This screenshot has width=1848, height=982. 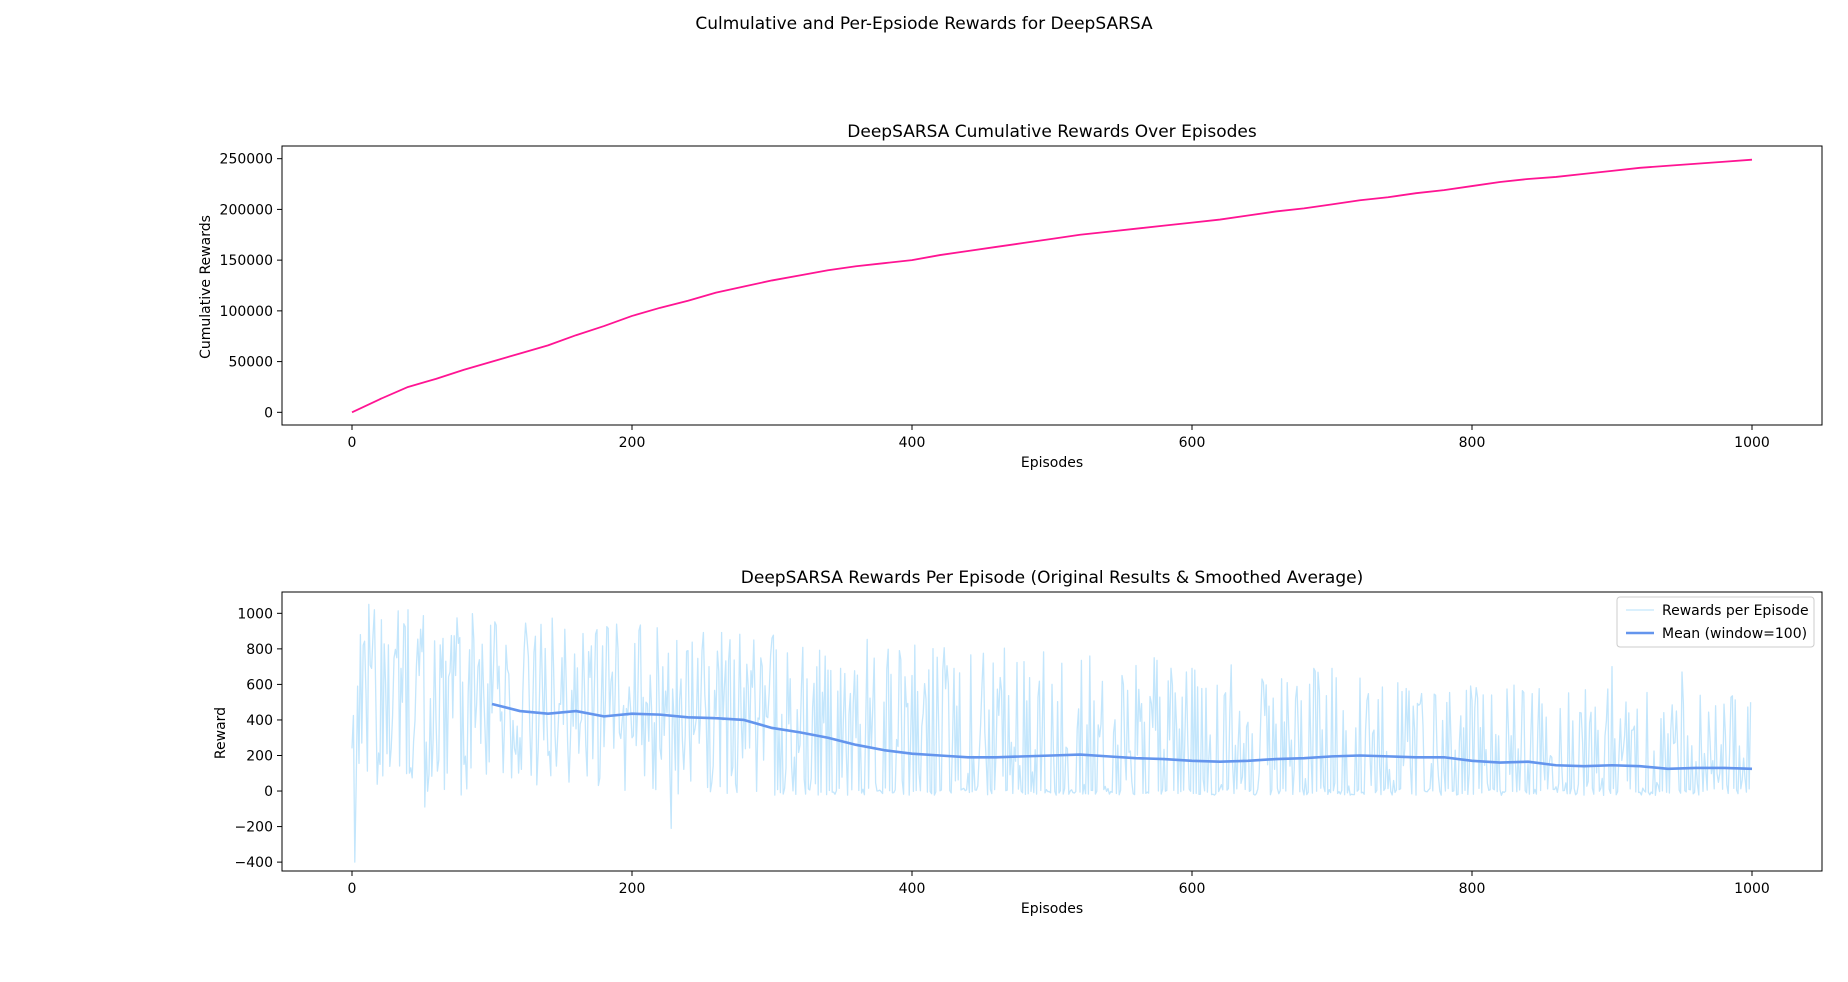 I want to click on legend: Rewards per Episode Mean (window=100), so click(x=1715, y=622).